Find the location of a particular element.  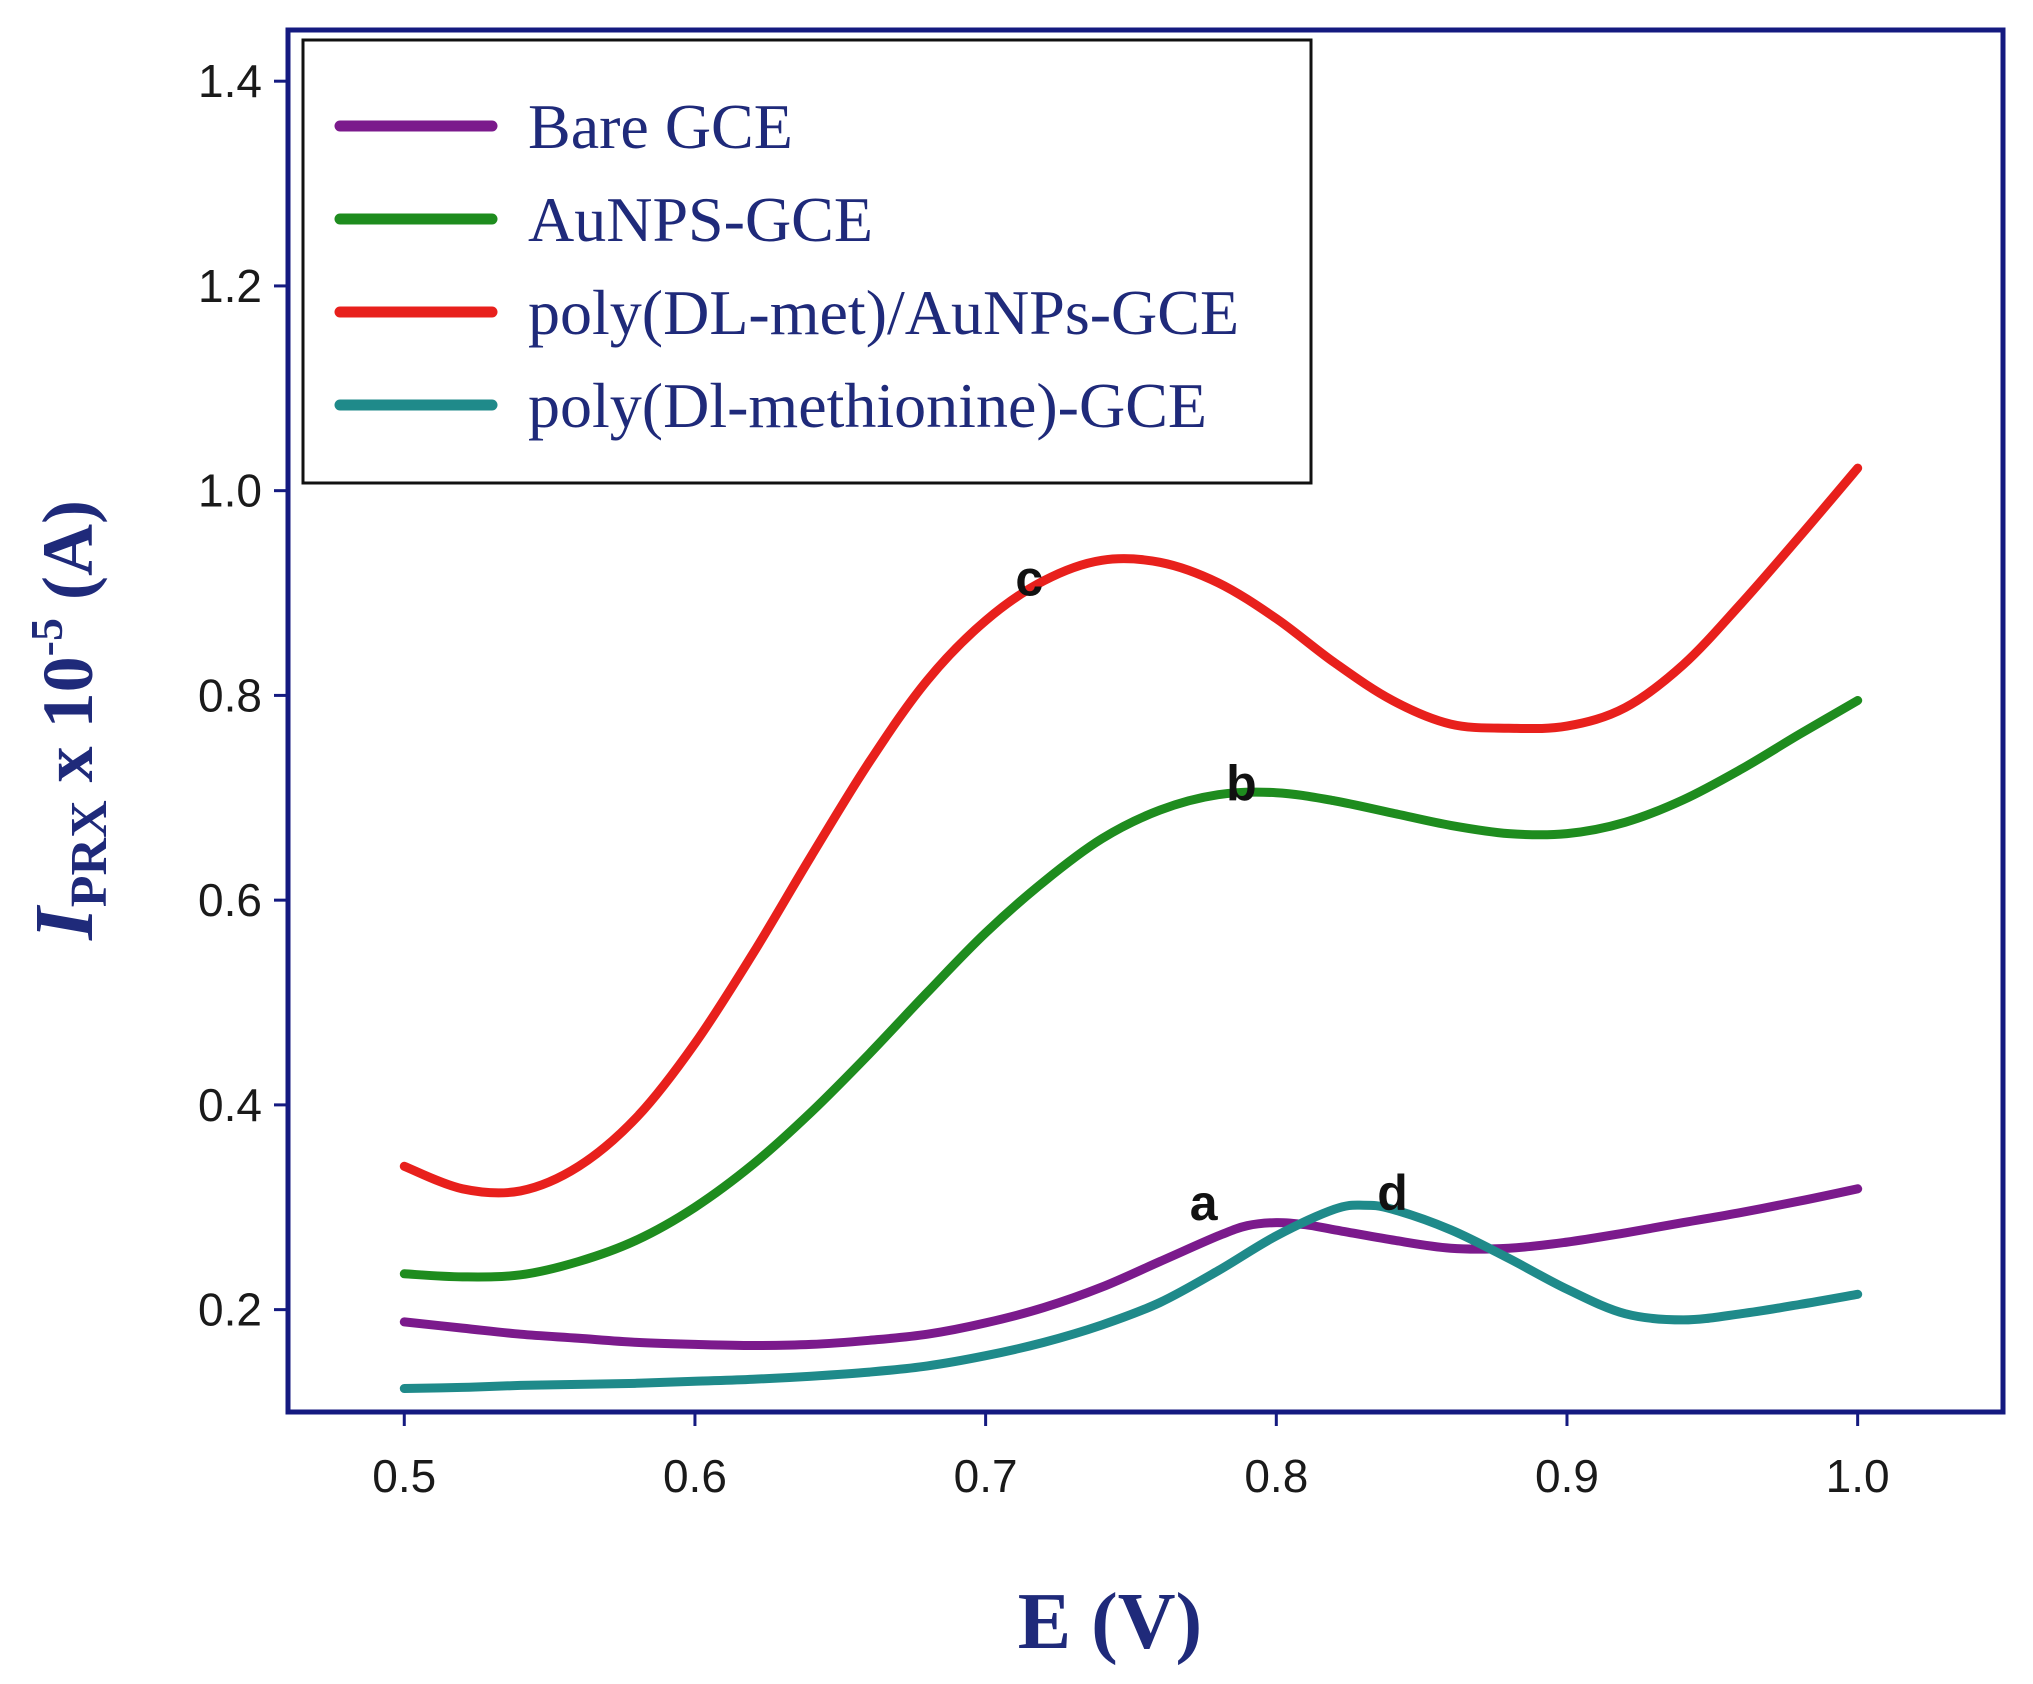

x-tick-label-1: 0.6 is located at coordinates (695, 1476).